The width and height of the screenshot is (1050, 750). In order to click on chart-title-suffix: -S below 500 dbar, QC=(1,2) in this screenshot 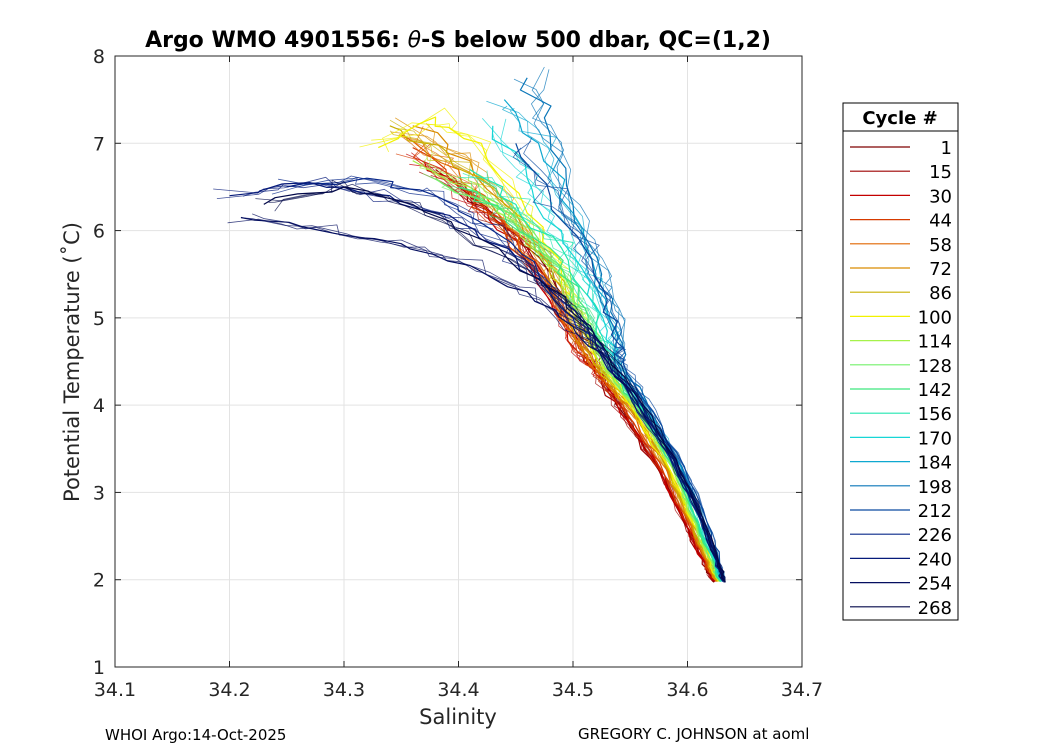, I will do `click(596, 40)`.